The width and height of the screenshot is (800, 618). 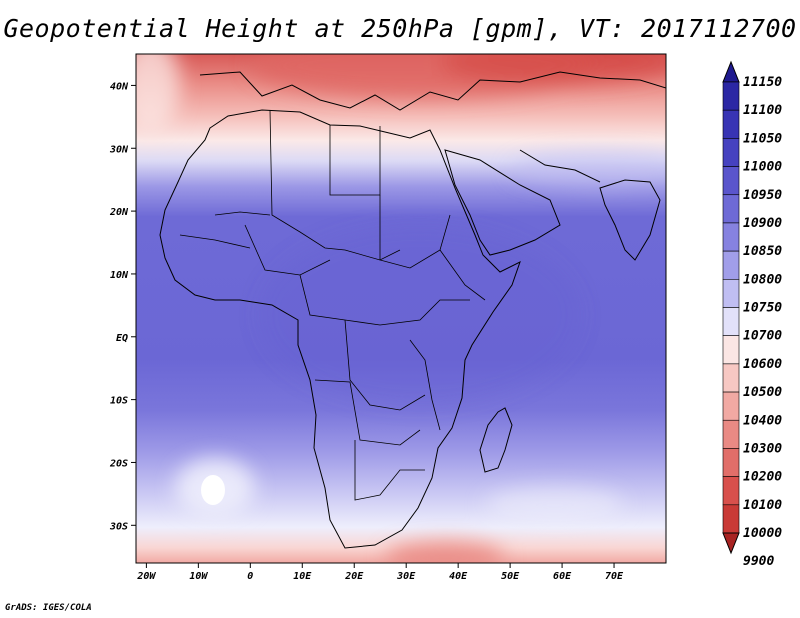 I want to click on colorbar-label: 10850, so click(x=762, y=251).